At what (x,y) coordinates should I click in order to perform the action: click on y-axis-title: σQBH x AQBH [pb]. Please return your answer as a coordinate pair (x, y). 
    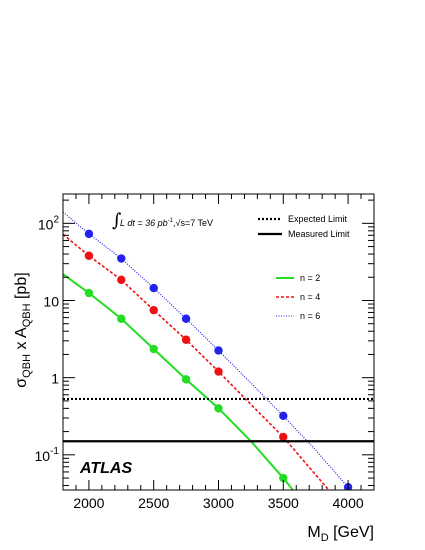
    Looking at the image, I should click on (23, 329).